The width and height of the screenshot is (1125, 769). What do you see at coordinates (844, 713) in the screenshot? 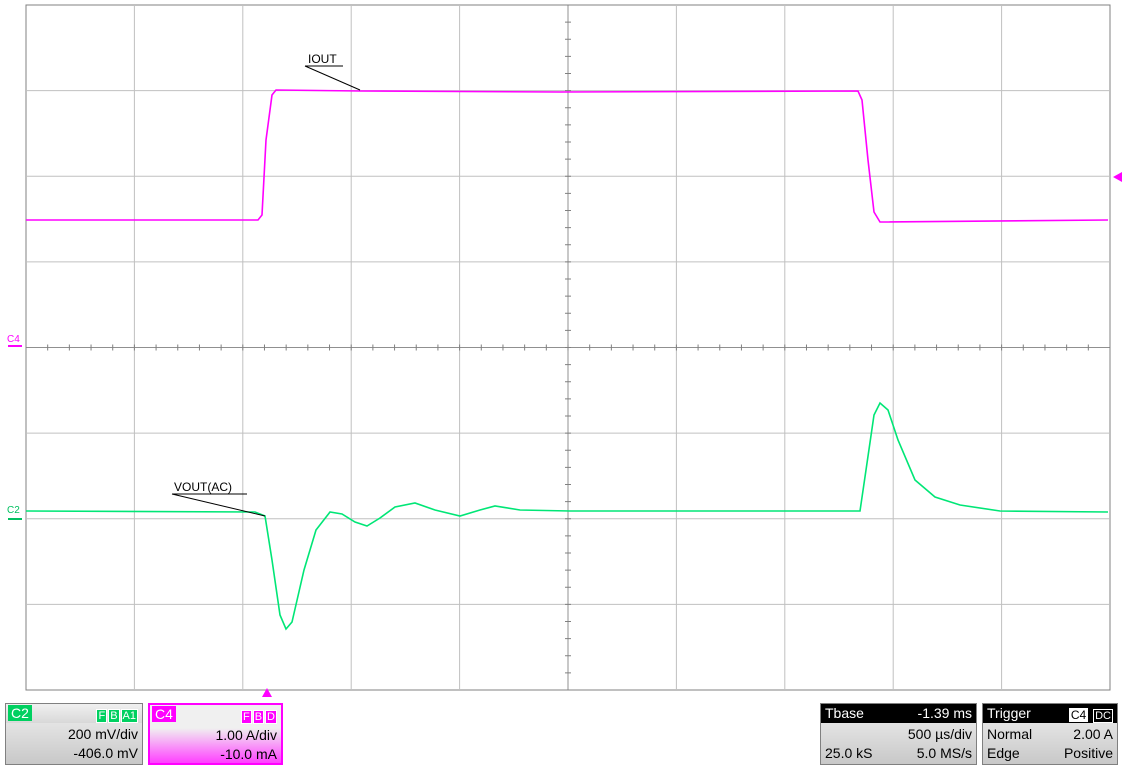
I see `timebase-label: Tbase` at bounding box center [844, 713].